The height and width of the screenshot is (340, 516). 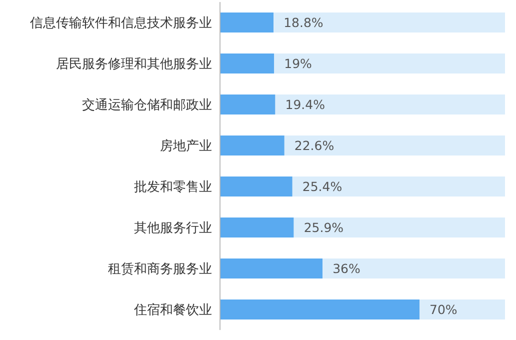 What do you see at coordinates (160, 269) in the screenshot?
I see `y-tick-label: 租赁和商务服务业` at bounding box center [160, 269].